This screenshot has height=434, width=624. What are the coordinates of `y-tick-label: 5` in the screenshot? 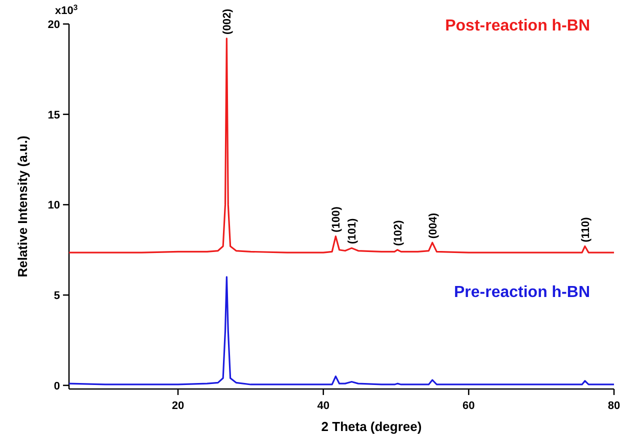 It's located at (57, 296).